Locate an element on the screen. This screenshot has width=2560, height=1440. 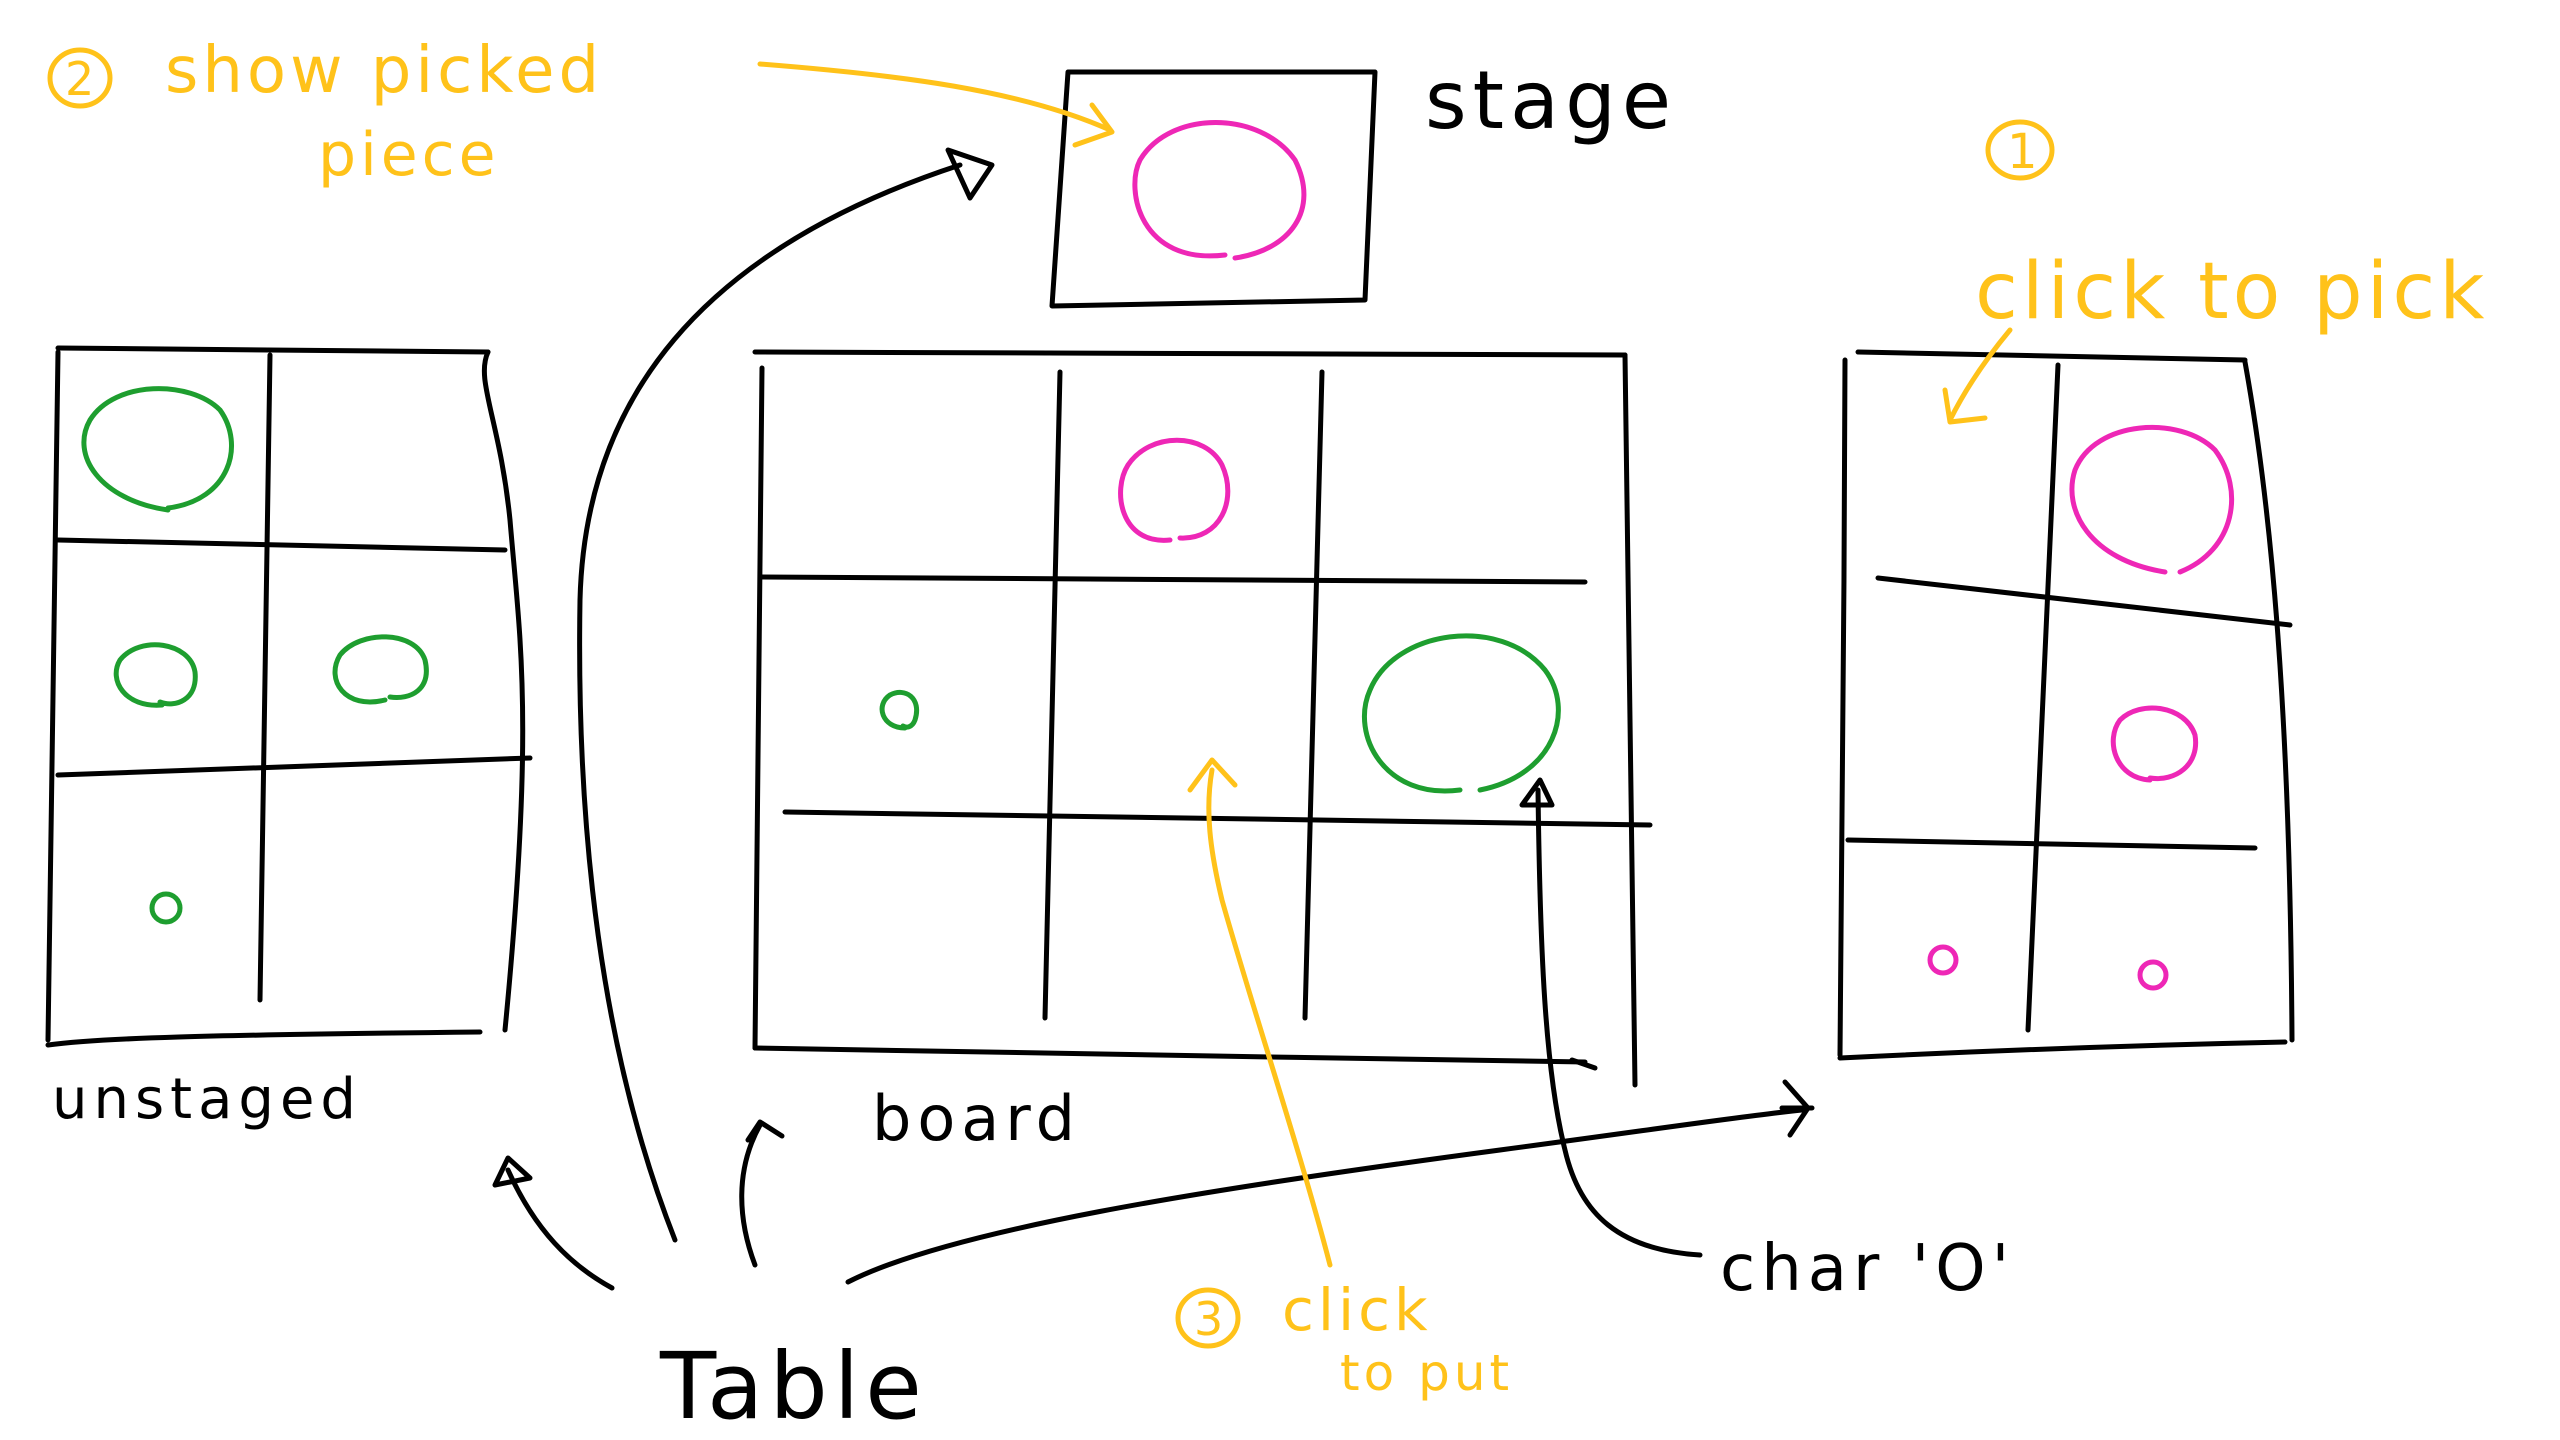
stage-piece-pink-large is located at coordinates (1219, 190).